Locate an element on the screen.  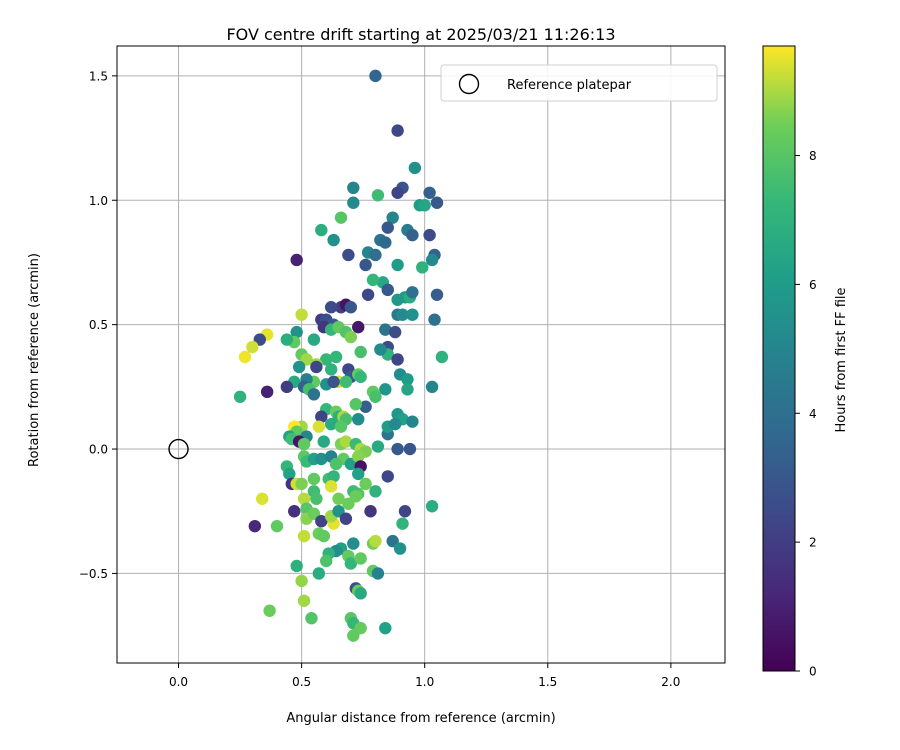
reference-platepar-marker is located at coordinates (178, 449).